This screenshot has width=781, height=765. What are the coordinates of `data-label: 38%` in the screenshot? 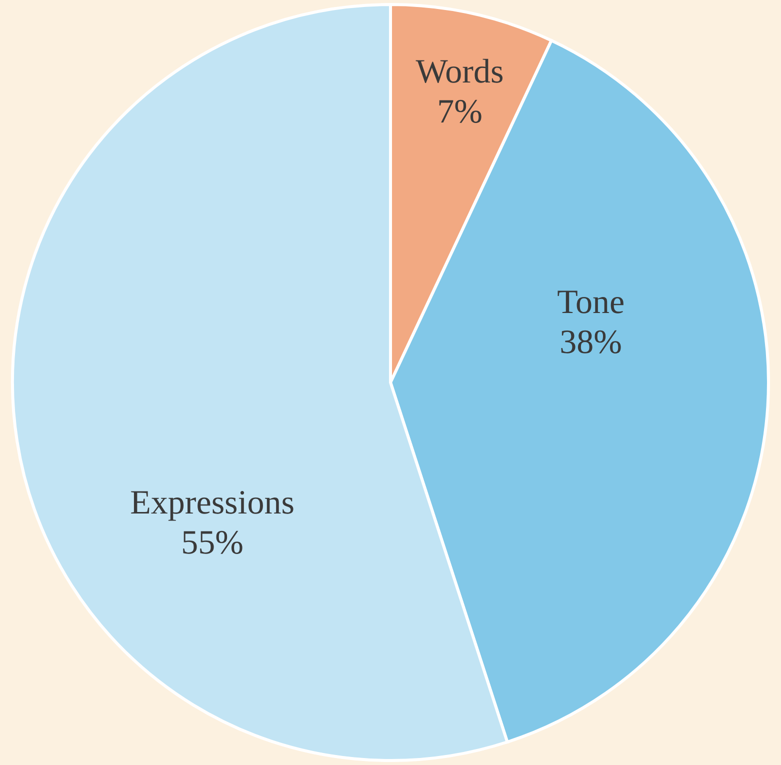 It's located at (591, 343).